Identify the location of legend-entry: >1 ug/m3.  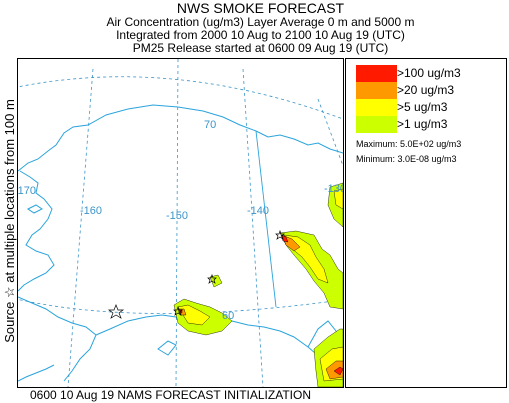
(431, 124).